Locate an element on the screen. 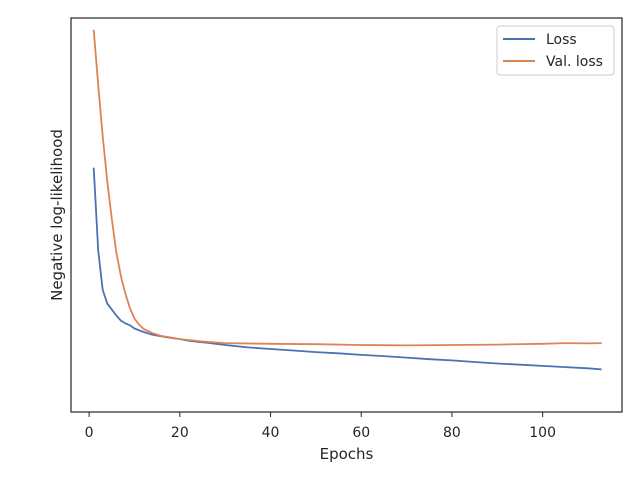 Image resolution: width=640 pixels, height=480 pixels. x-tick-label: 60 is located at coordinates (361, 433).